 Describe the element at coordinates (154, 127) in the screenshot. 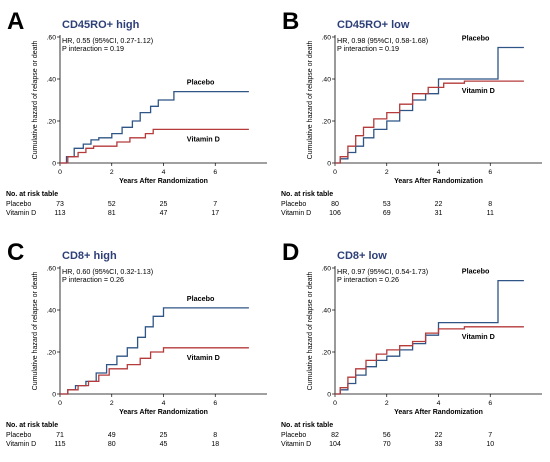

I see `curve-placebo-a` at that location.